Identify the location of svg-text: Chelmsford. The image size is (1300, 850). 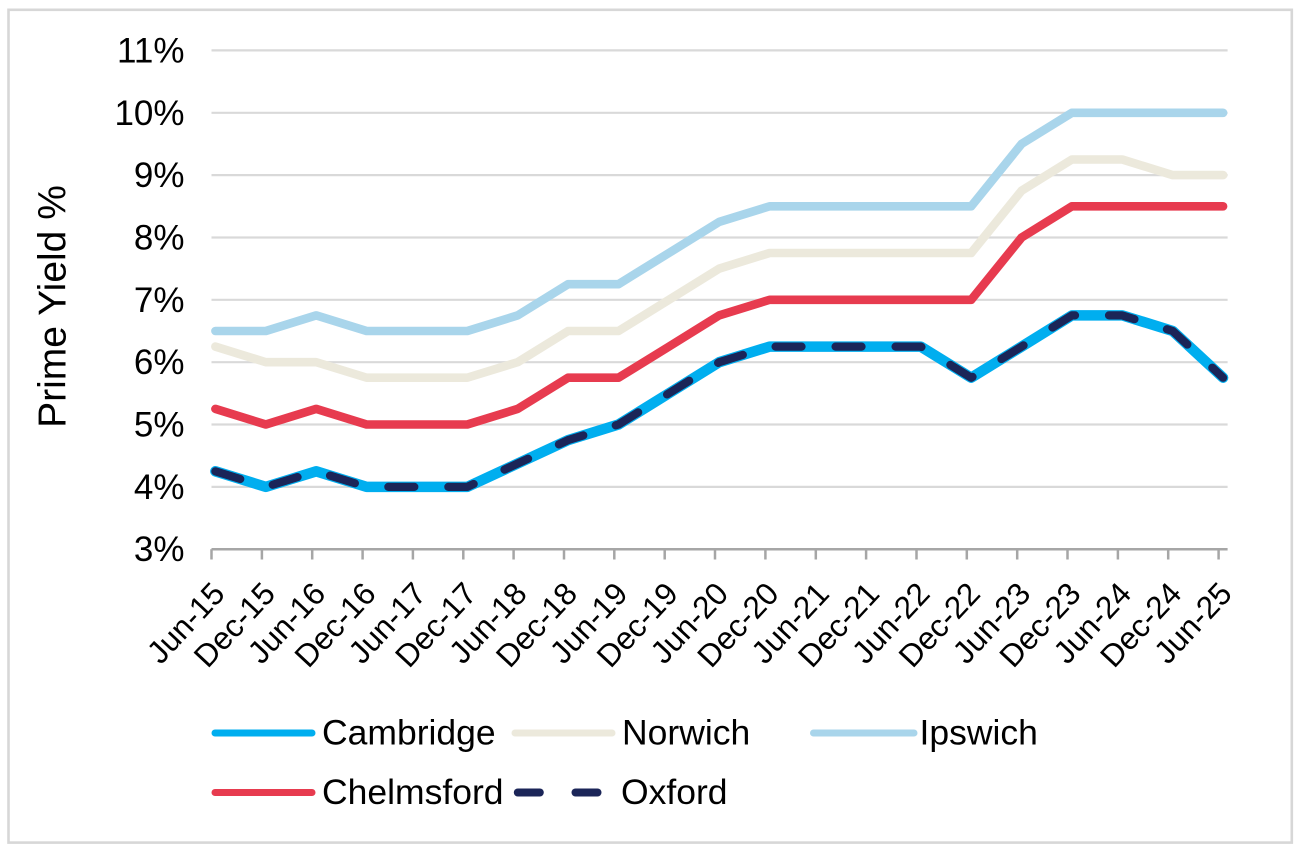
(413, 792).